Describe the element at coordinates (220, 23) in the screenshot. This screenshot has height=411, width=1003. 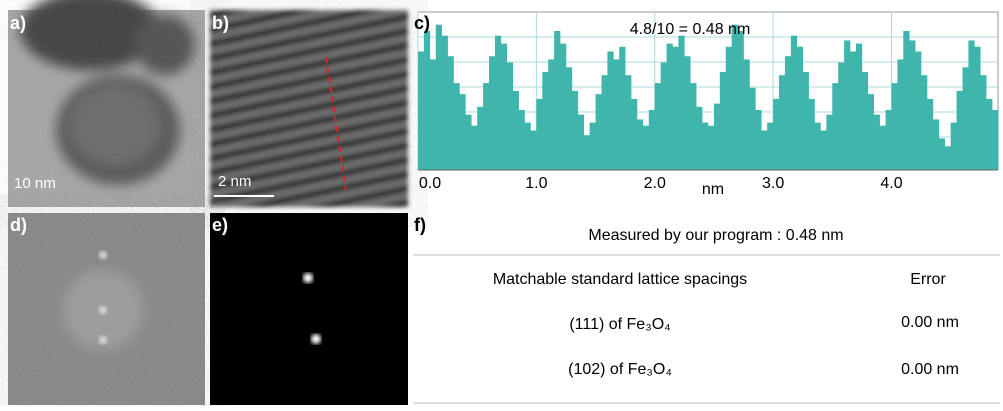
I see `panel-label: b)` at that location.